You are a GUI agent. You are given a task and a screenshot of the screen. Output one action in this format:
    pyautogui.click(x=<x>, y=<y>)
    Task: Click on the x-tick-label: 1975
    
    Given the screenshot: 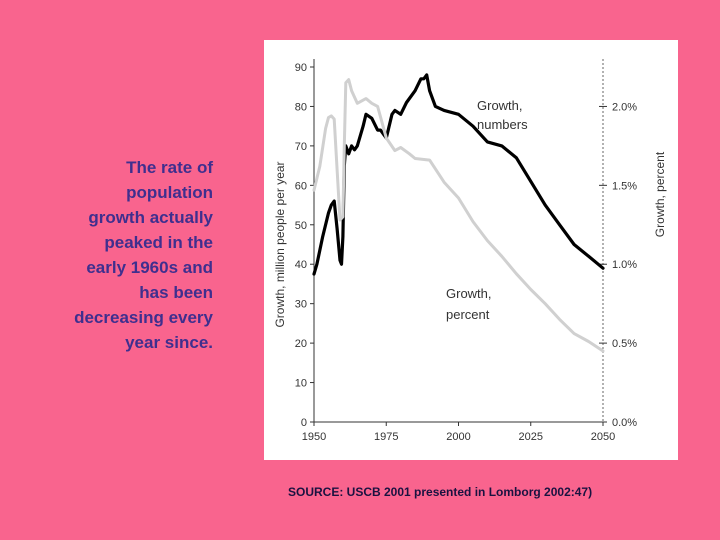 What is the action you would take?
    pyautogui.click(x=386, y=437)
    